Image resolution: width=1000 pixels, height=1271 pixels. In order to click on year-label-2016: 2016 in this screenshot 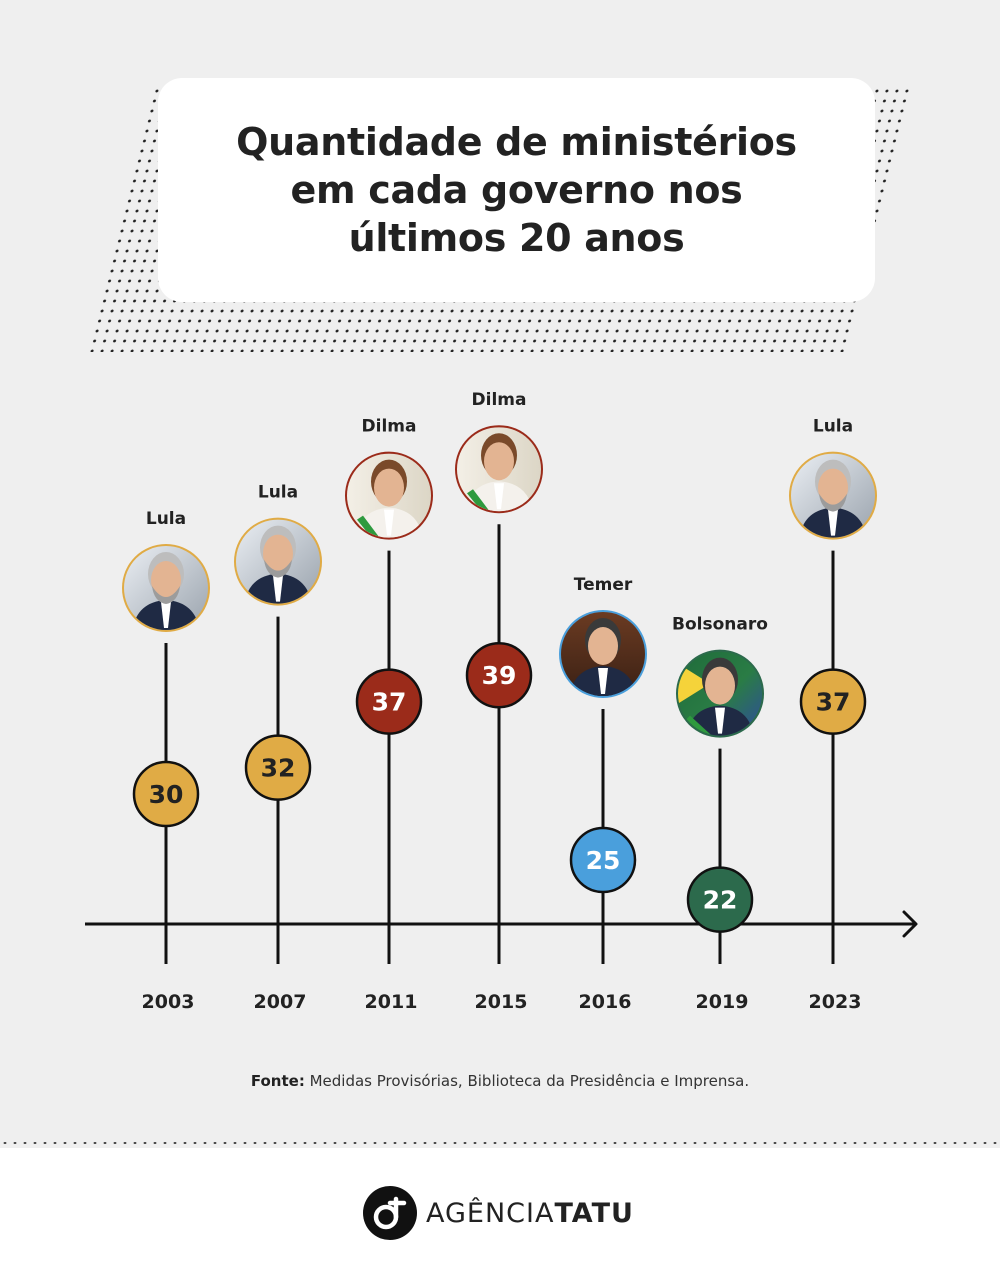, I will do `click(605, 1002)`.